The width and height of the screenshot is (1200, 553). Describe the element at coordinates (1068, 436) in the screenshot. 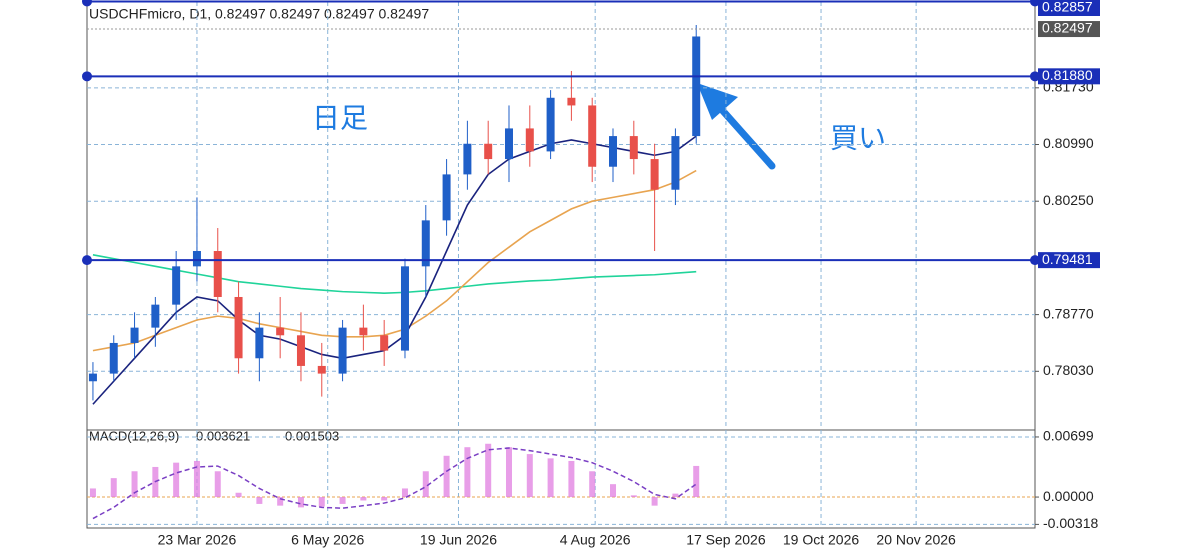

I see `y-tick-label: 0.00699` at that location.